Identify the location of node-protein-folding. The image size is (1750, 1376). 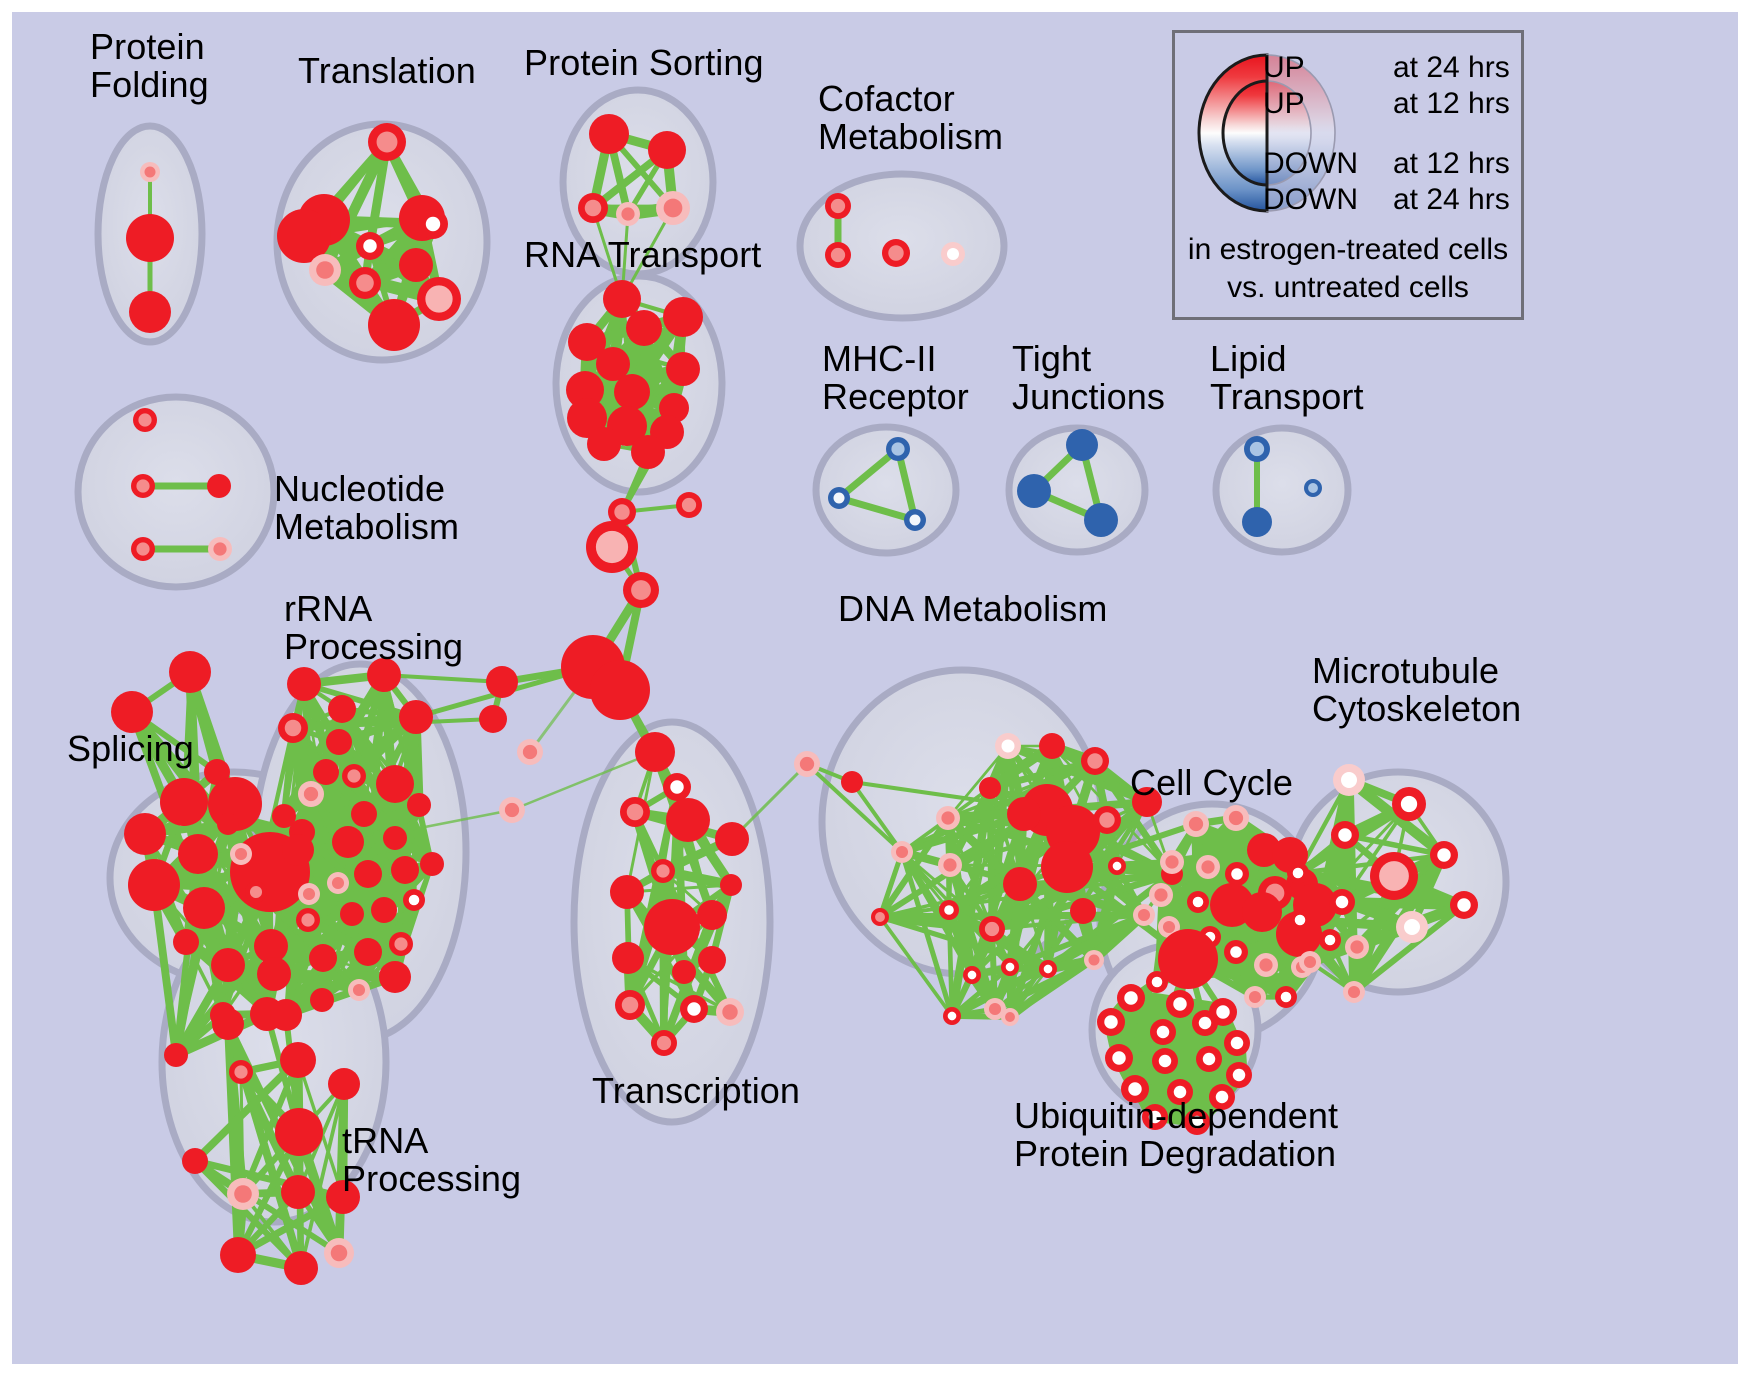
(150, 238).